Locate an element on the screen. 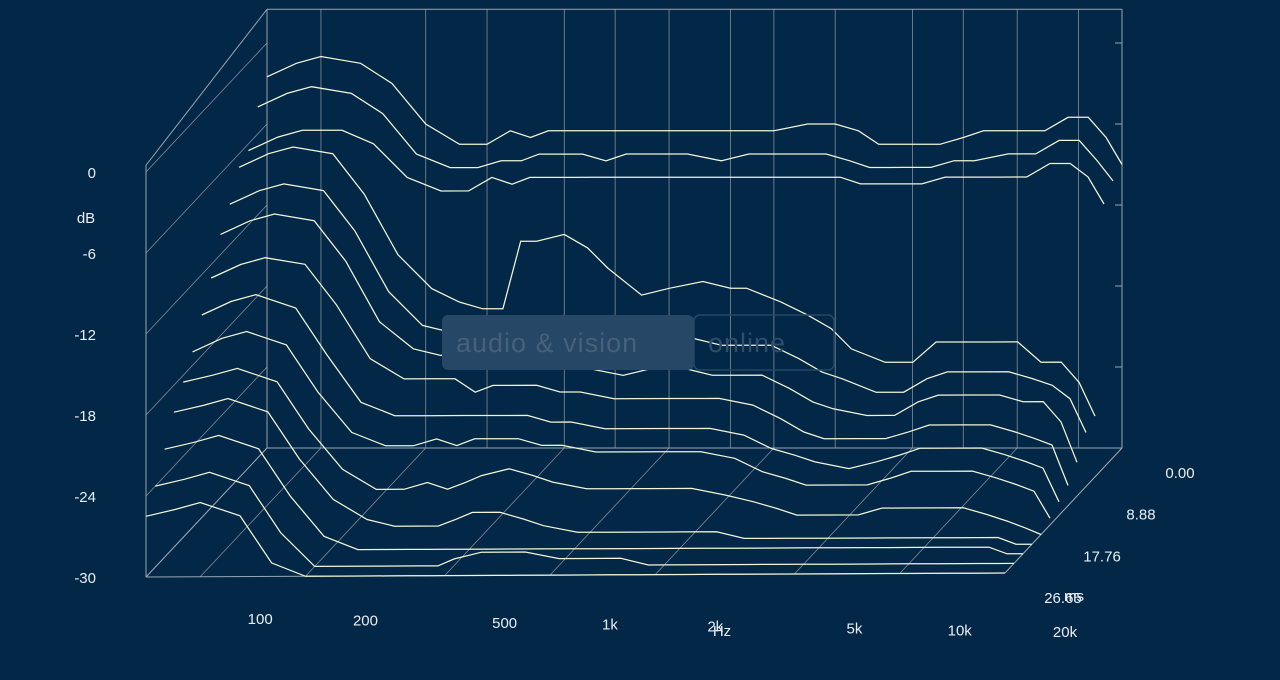 This screenshot has width=1280, height=680. x-tick-label: 500 is located at coordinates (504, 623).